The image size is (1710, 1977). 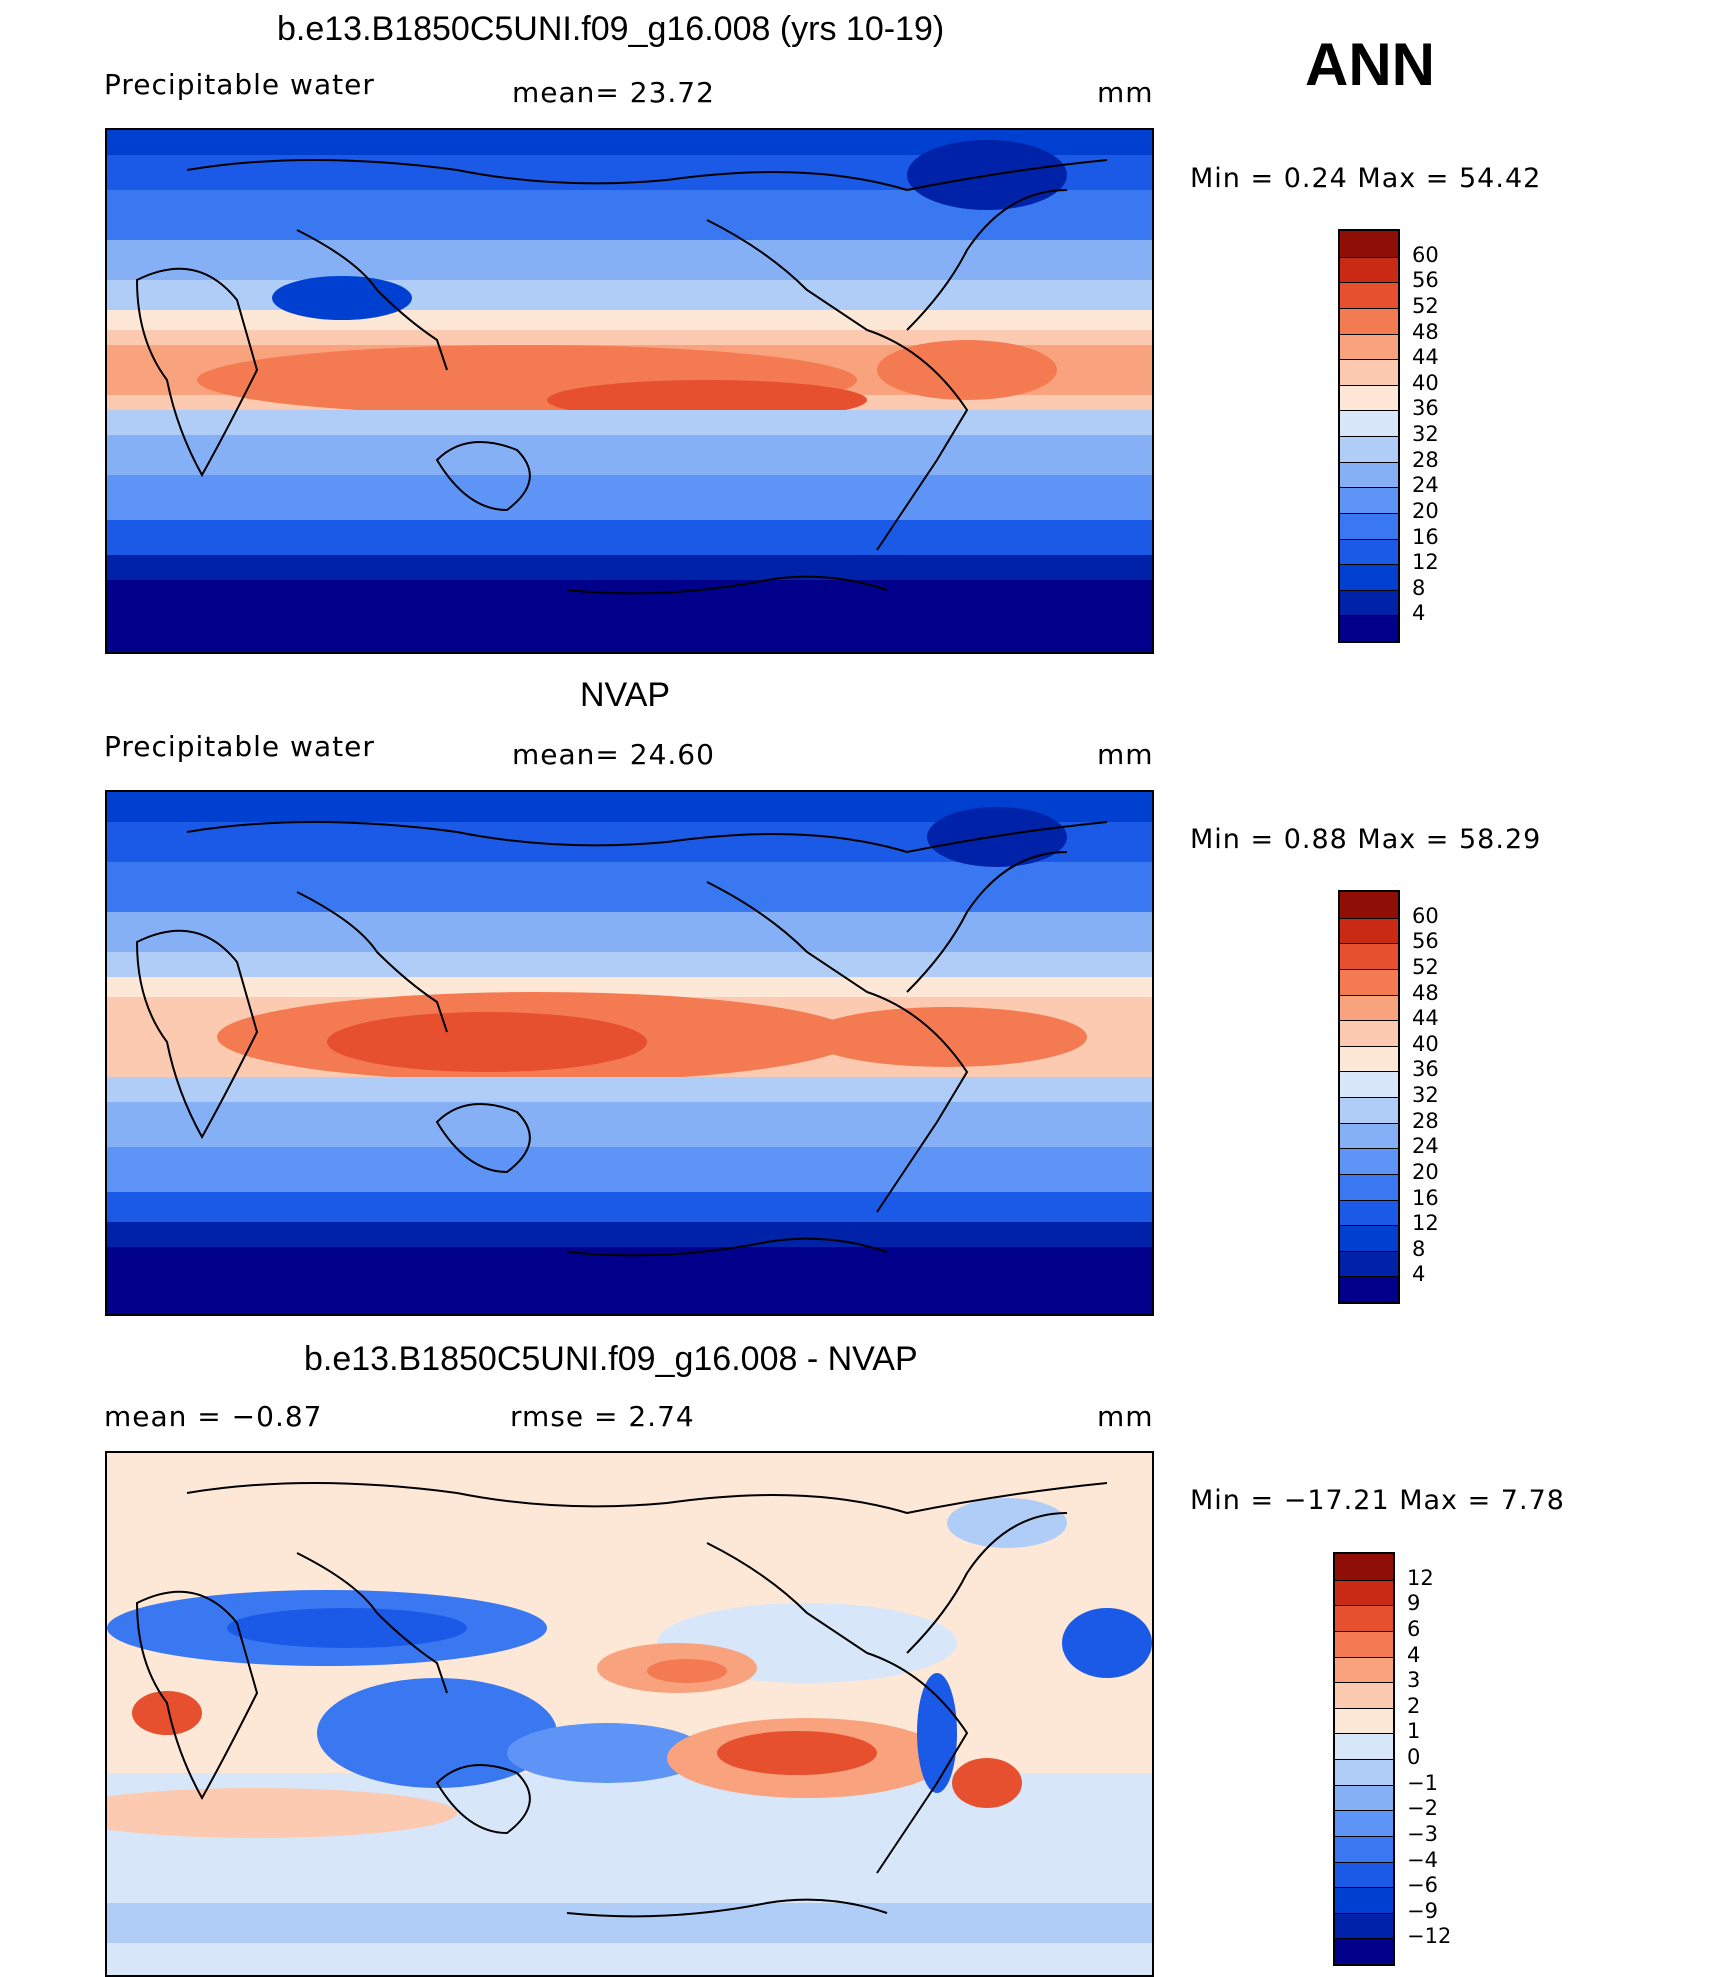 I want to click on panel2-colorbar-tick-label: 52, so click(x=1425, y=966).